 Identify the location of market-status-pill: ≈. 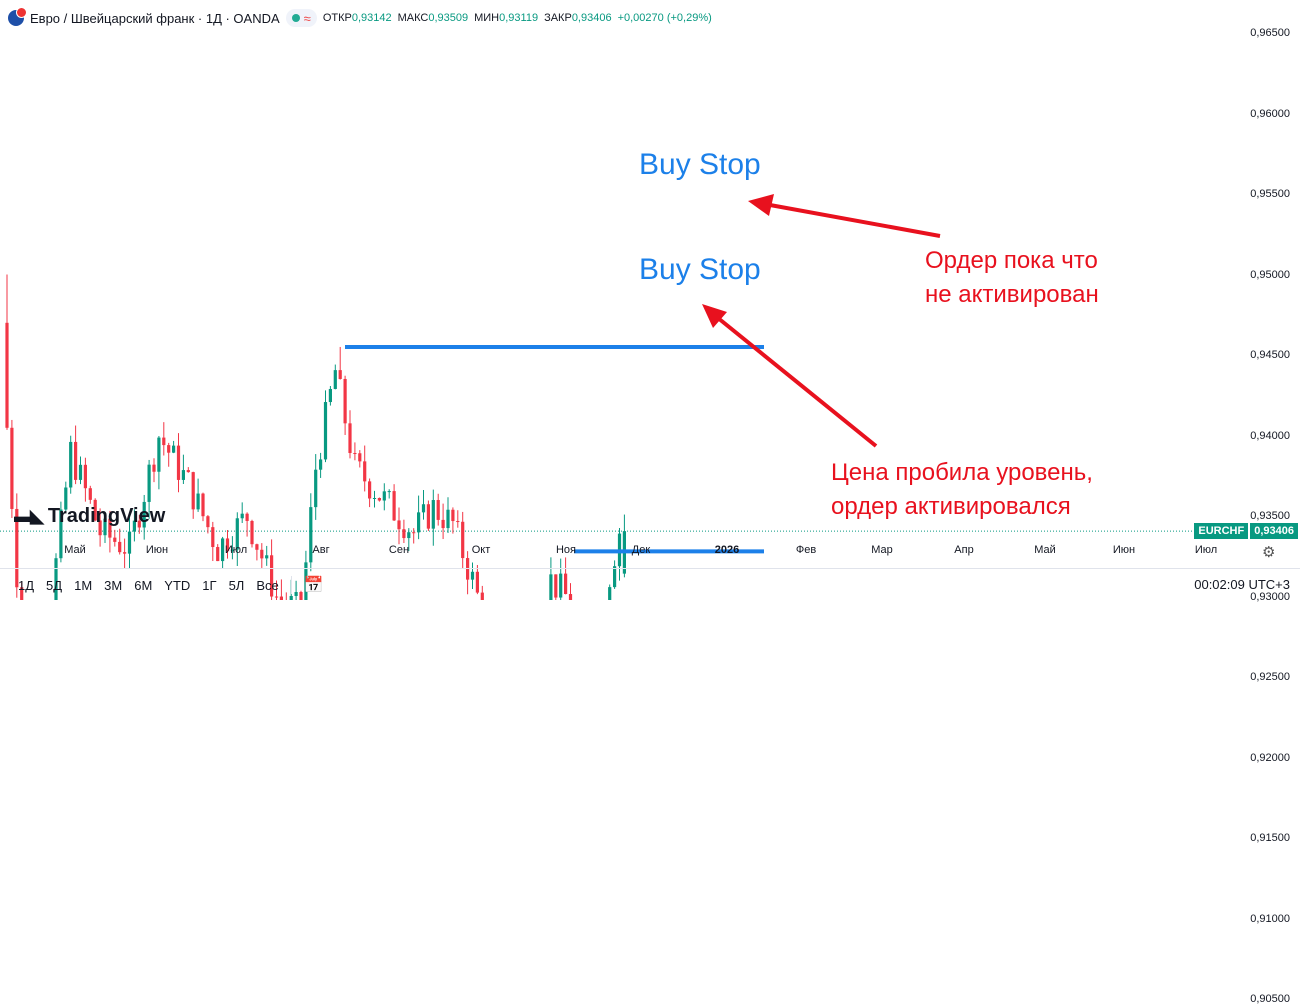
(301, 18).